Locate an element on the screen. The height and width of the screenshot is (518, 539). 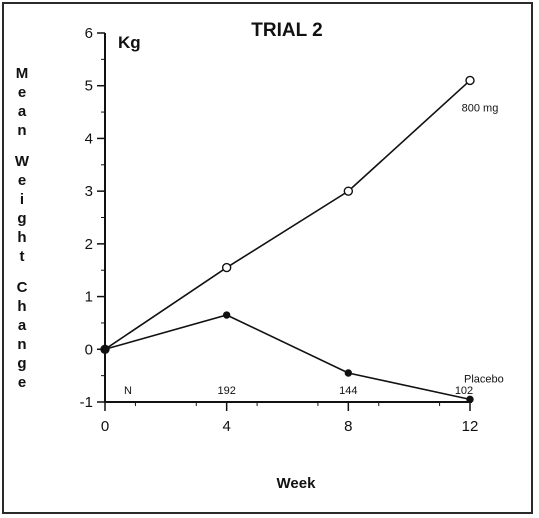
n-row: N 192 144 102 is located at coordinates (298, 391).